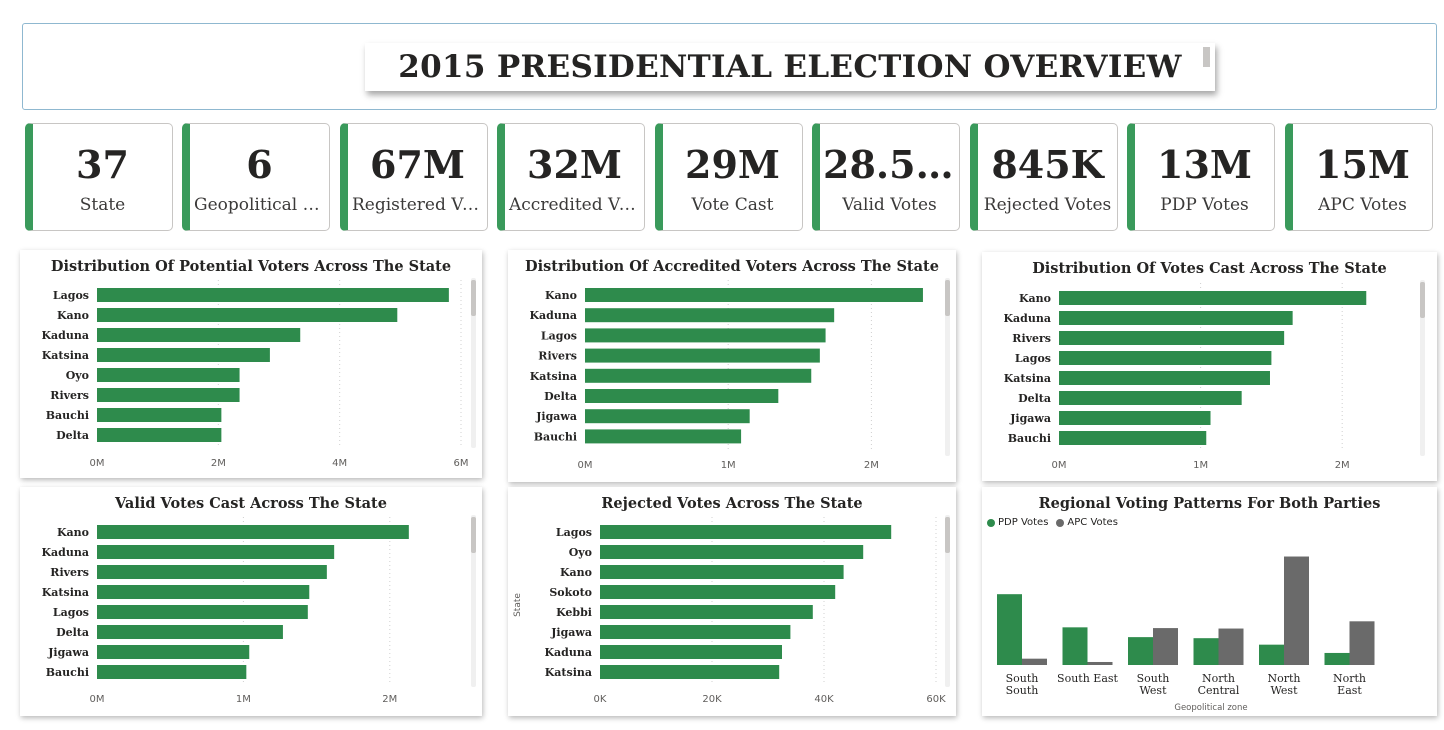  Describe the element at coordinates (1201, 177) in the screenshot. I see `kpi-card-pdp-votes: 13M PDP Votes` at that location.